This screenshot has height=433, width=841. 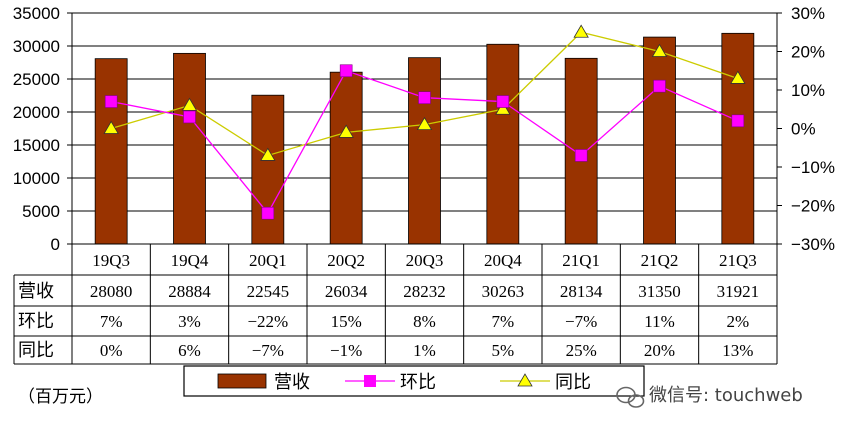 I want to click on table-cell: 25%, so click(x=581, y=350).